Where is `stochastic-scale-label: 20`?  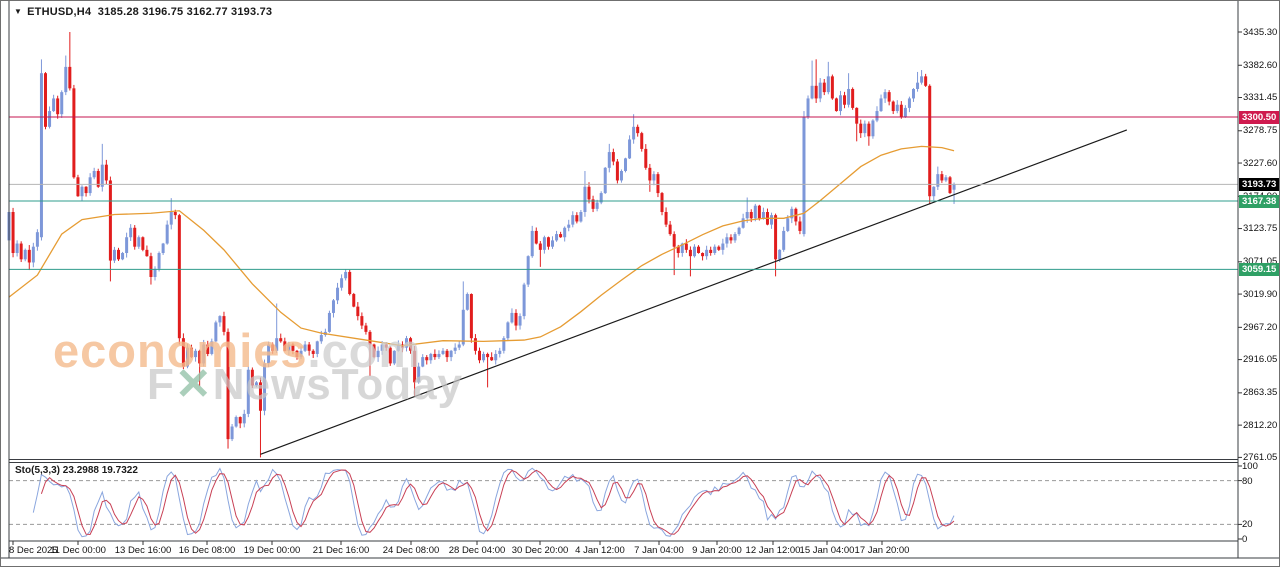 stochastic-scale-label: 20 is located at coordinates (1247, 525).